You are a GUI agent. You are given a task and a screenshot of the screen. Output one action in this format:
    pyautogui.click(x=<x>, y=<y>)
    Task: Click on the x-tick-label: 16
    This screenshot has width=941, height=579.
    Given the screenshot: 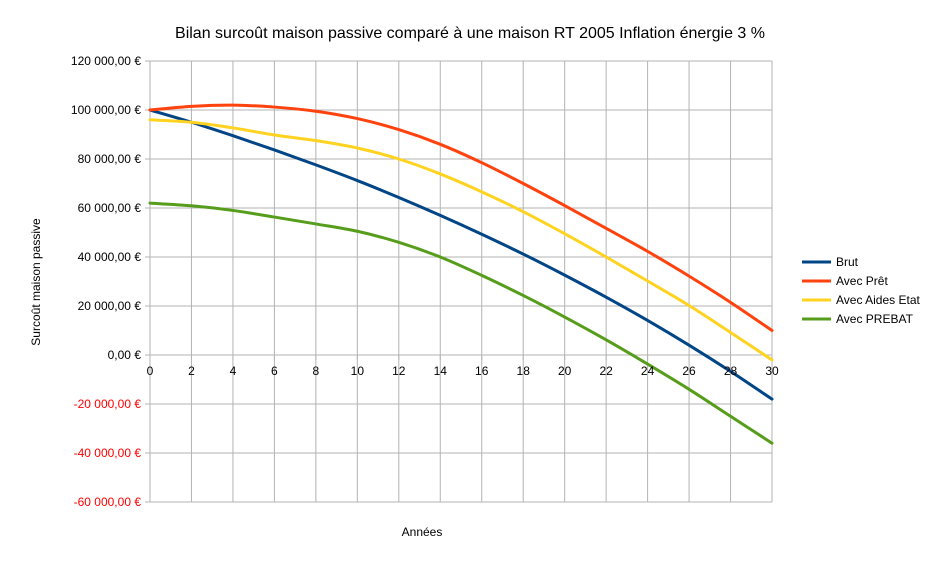 What is the action you would take?
    pyautogui.click(x=482, y=371)
    